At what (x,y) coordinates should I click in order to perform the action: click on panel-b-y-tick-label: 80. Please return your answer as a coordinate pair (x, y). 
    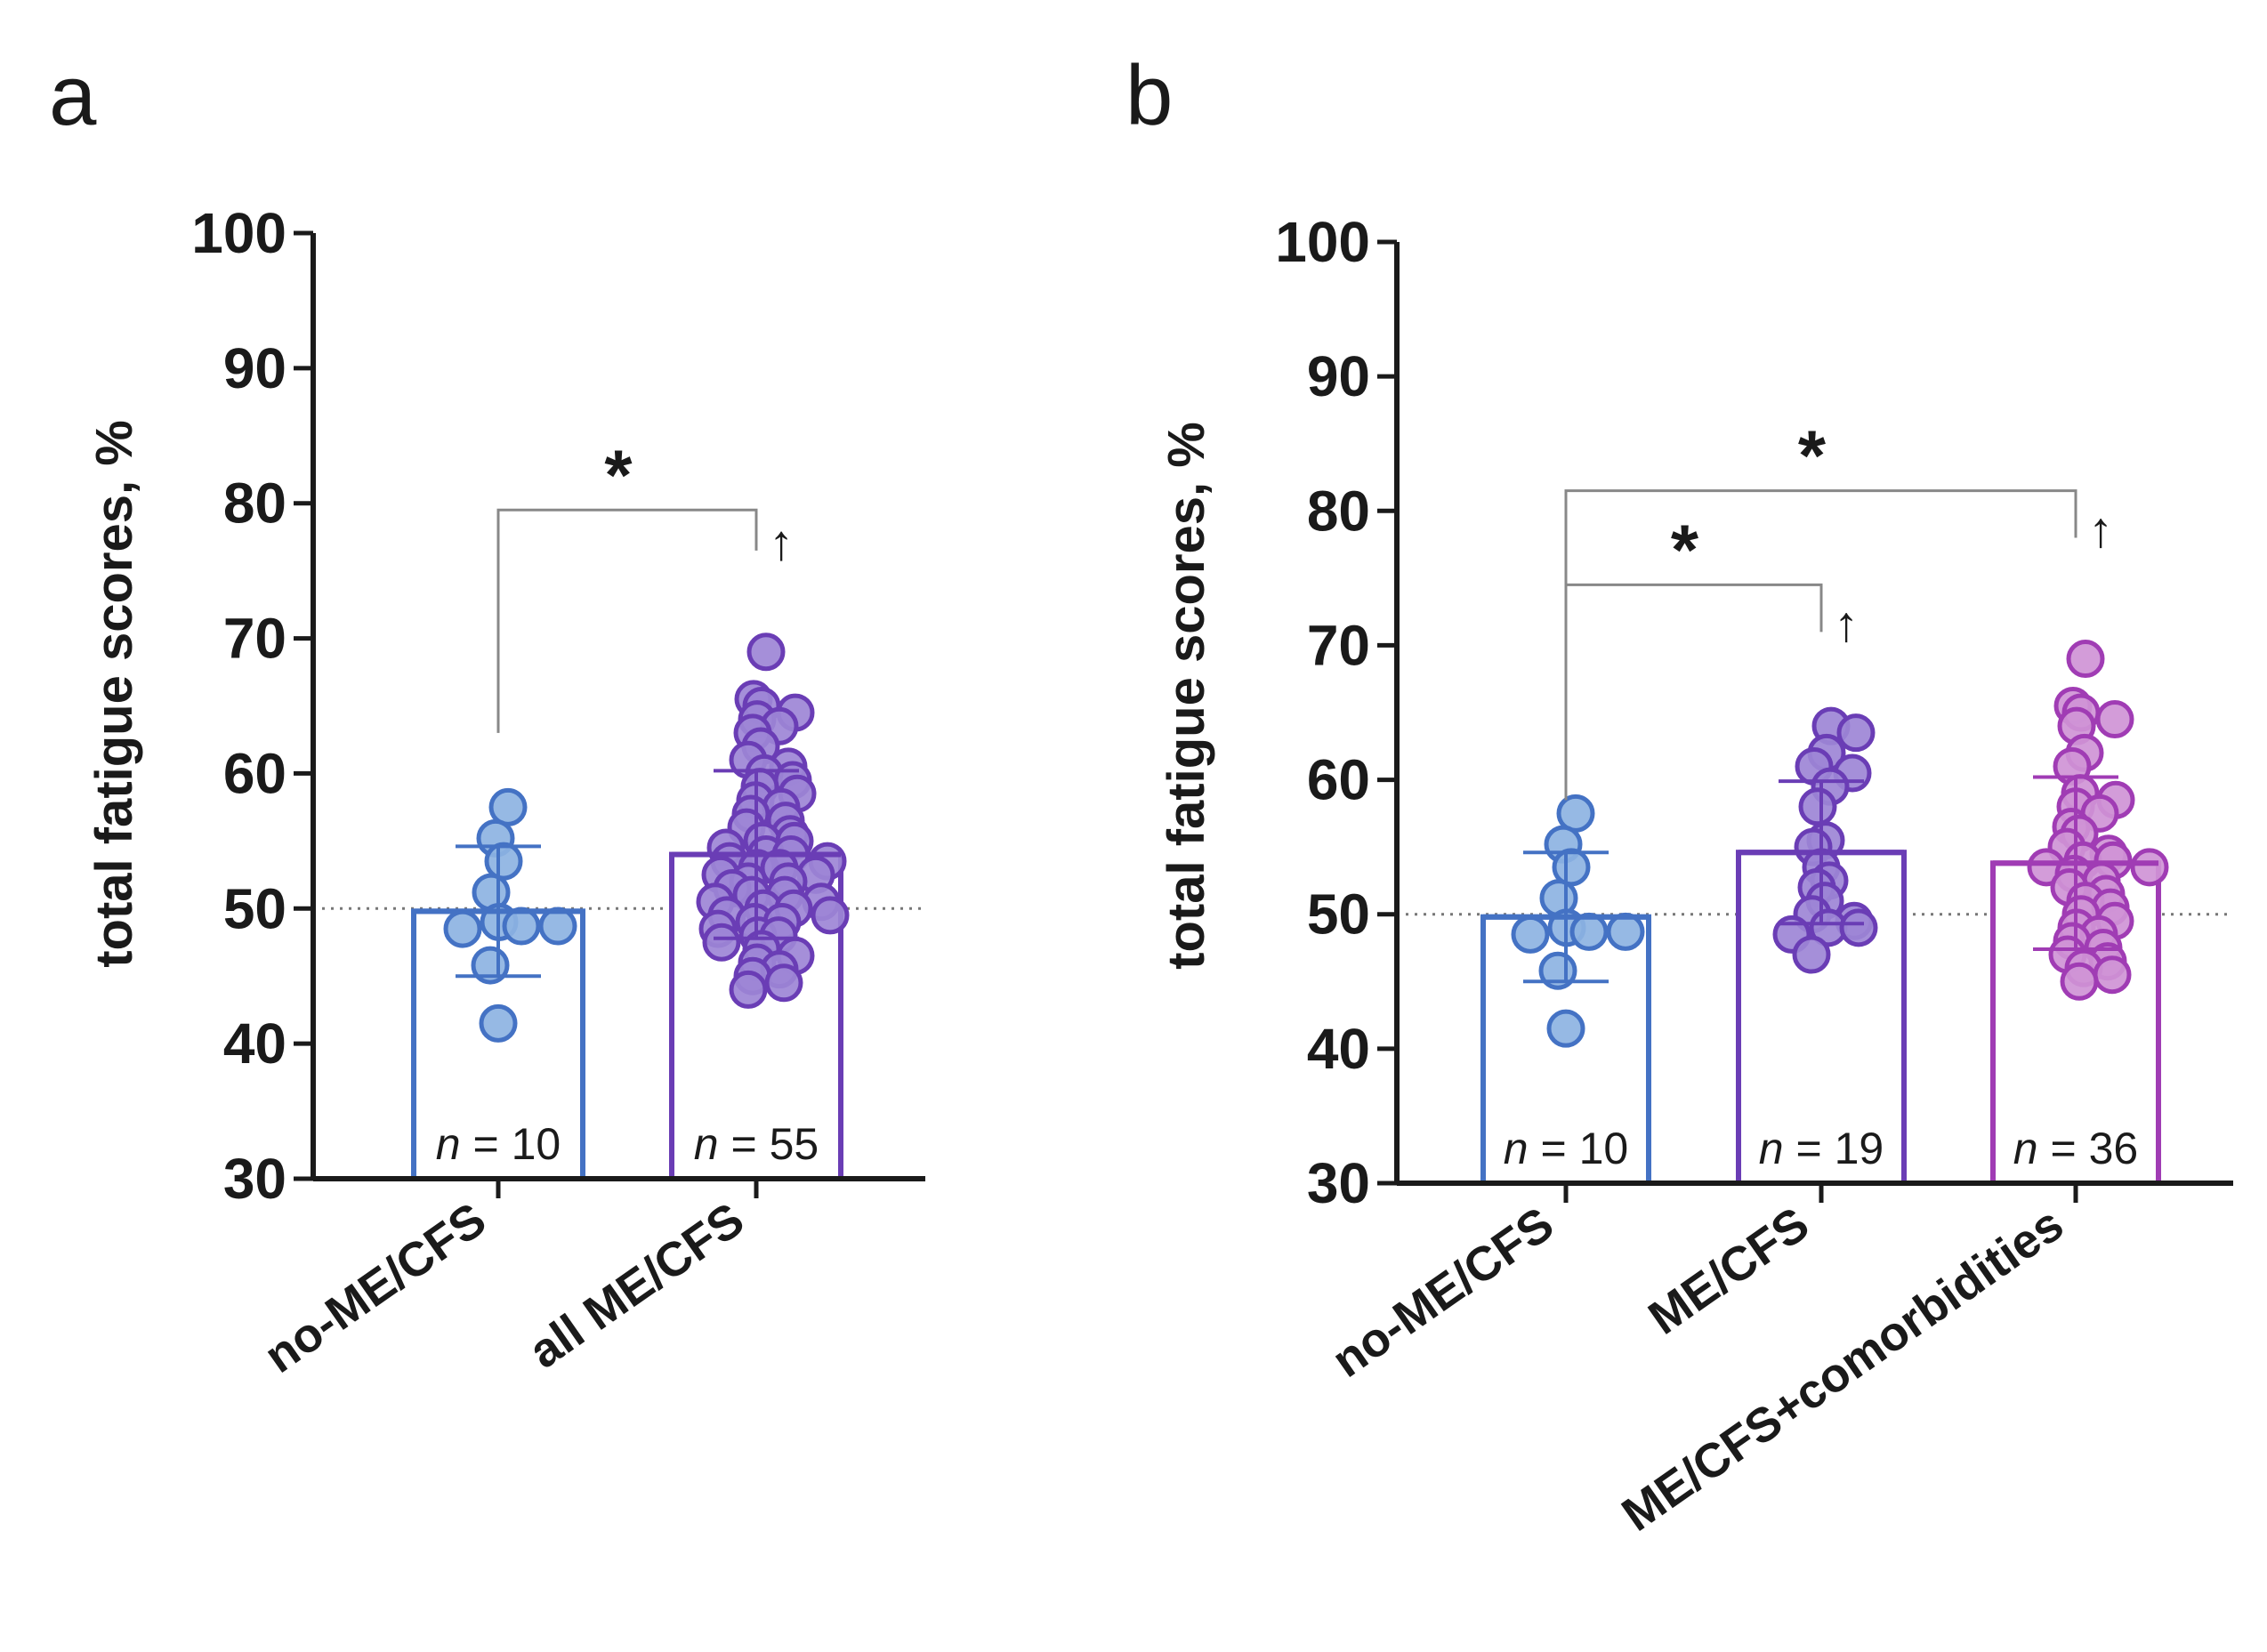
    Looking at the image, I should click on (1339, 511).